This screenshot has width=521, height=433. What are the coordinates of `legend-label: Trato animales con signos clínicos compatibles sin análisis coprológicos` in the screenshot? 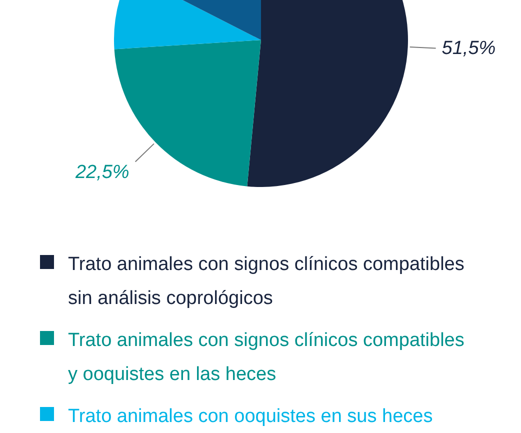 It's located at (266, 281).